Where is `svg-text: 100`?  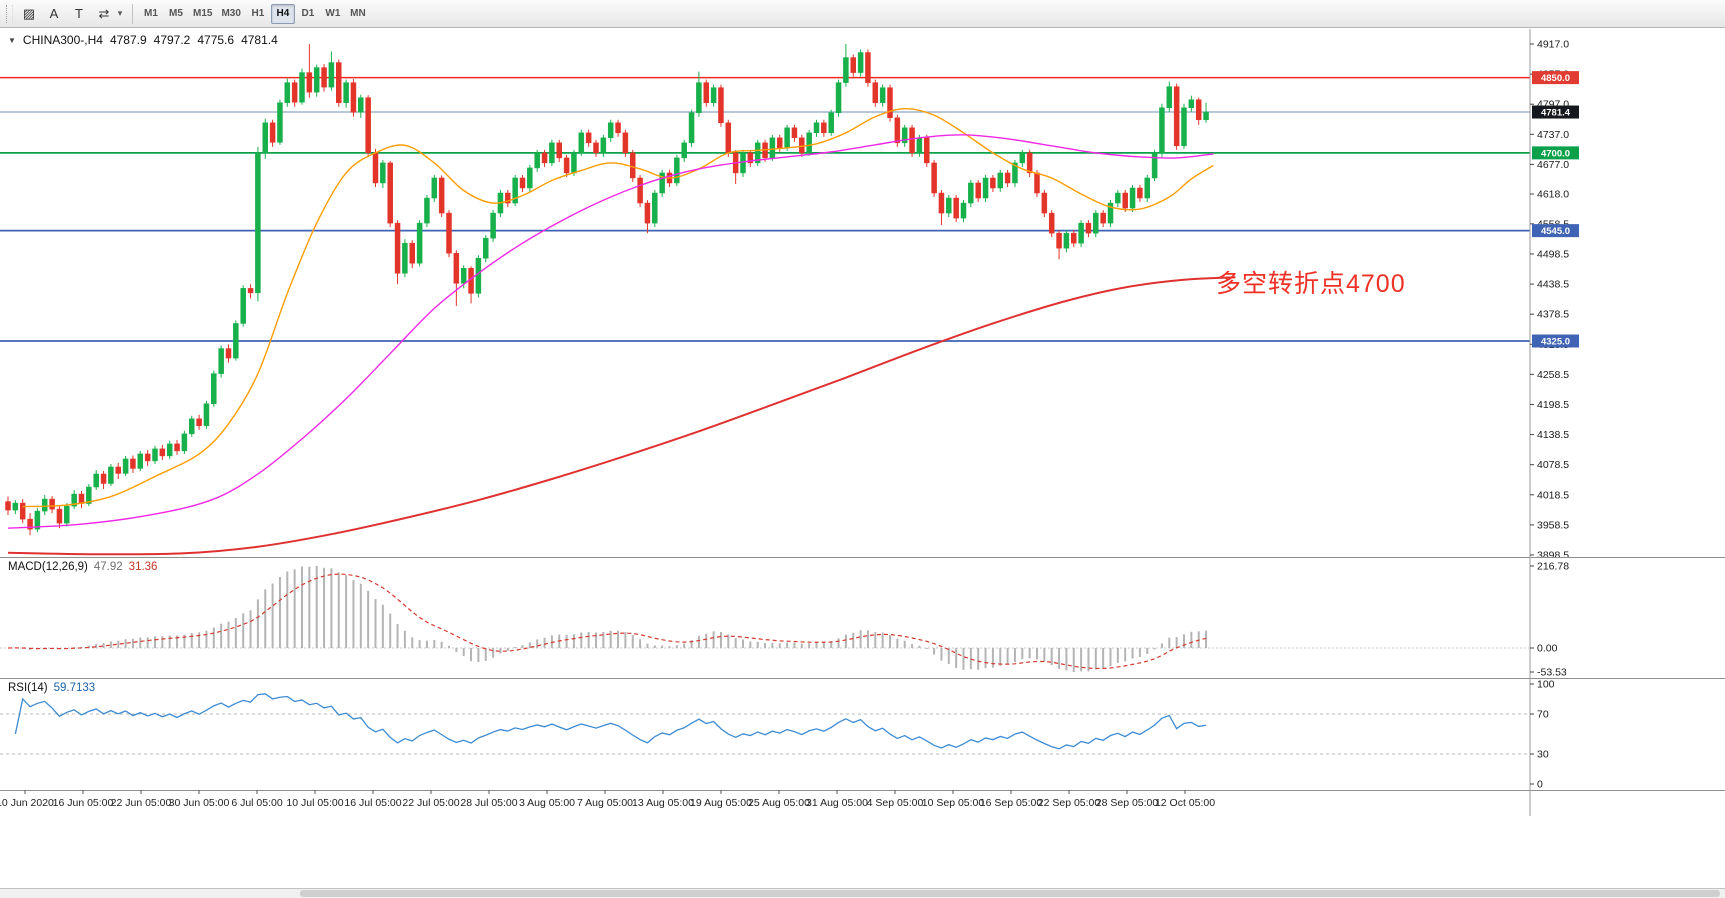 svg-text: 100 is located at coordinates (1546, 685).